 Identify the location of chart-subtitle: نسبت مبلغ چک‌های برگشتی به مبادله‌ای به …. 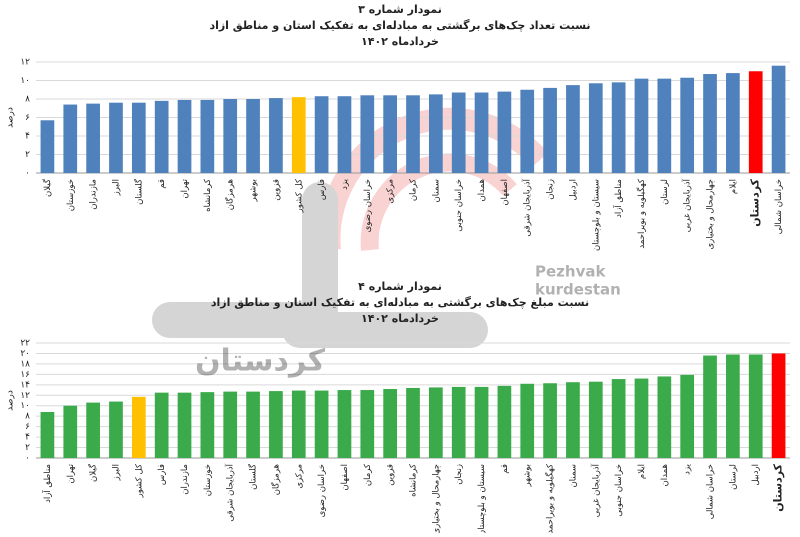
(400, 302).